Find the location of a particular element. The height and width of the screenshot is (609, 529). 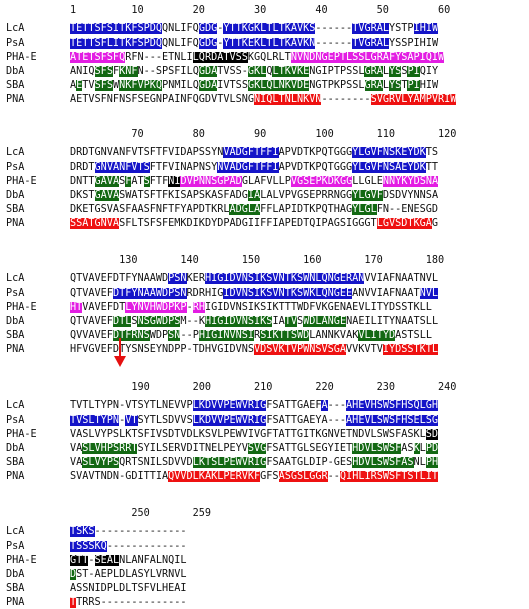

residue-run: AETVSFNFNSFSEGNPAINFQGDVTVLSNG is located at coordinates (162, 99).